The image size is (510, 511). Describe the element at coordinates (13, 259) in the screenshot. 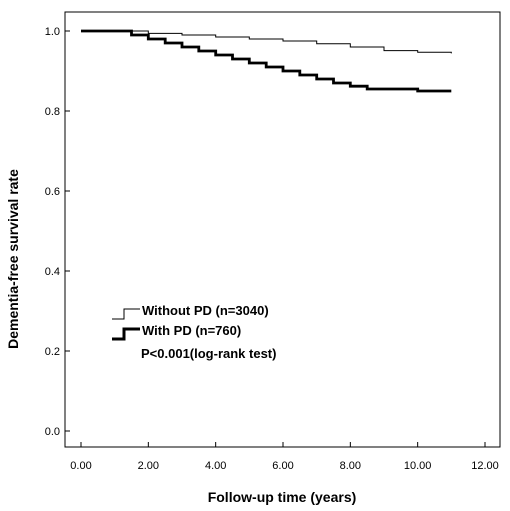

I see `y-axis-title: Dementia-free survival rate` at that location.